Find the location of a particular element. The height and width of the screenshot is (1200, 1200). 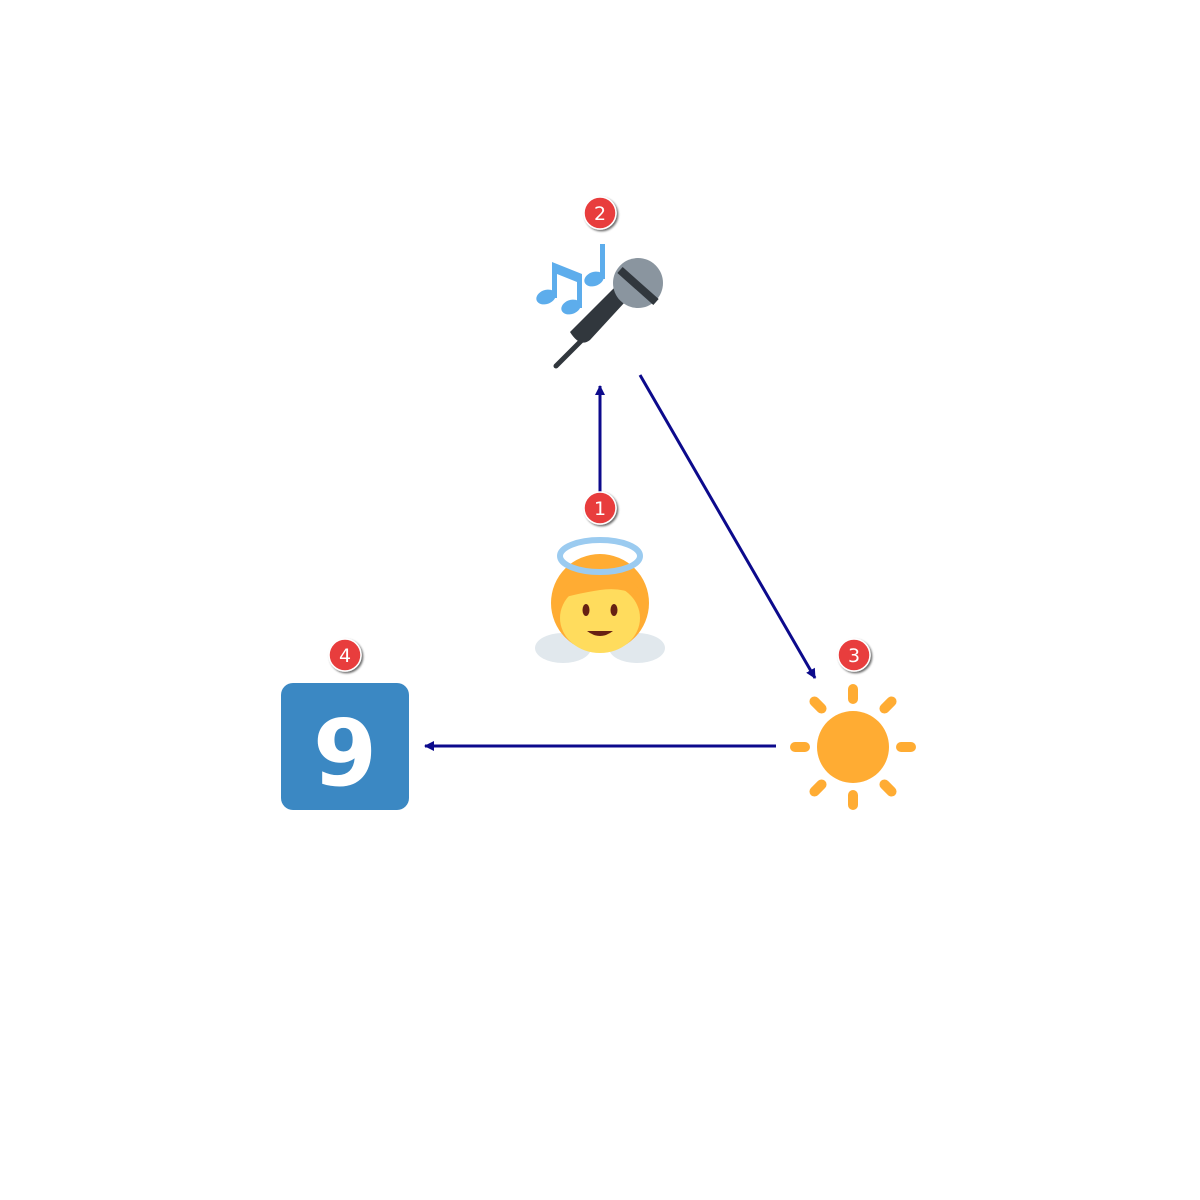

badge-1-label: 1 is located at coordinates (600, 509).